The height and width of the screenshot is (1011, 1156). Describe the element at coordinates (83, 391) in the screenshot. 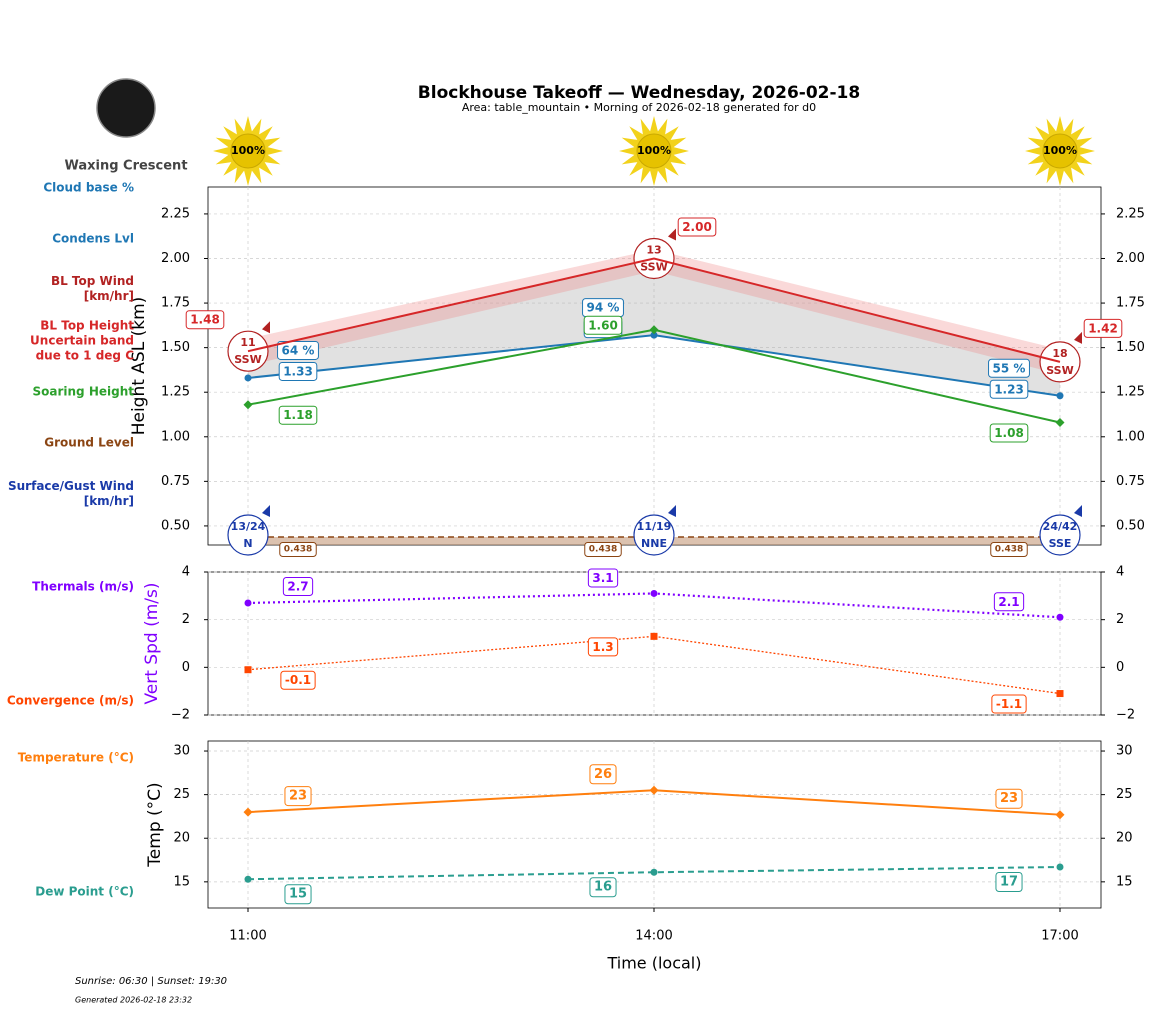

I see `legend-entry: Soaring Height` at that location.